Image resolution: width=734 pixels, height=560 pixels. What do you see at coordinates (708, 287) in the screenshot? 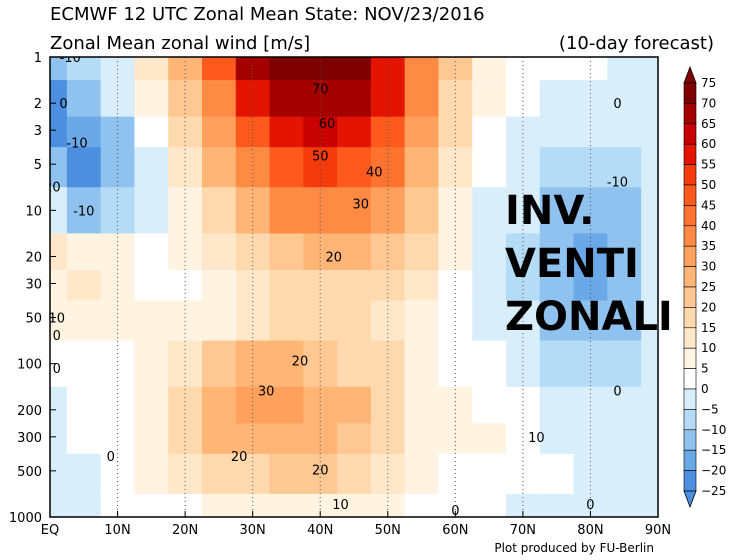
I see `colorbar-label: 25` at bounding box center [708, 287].